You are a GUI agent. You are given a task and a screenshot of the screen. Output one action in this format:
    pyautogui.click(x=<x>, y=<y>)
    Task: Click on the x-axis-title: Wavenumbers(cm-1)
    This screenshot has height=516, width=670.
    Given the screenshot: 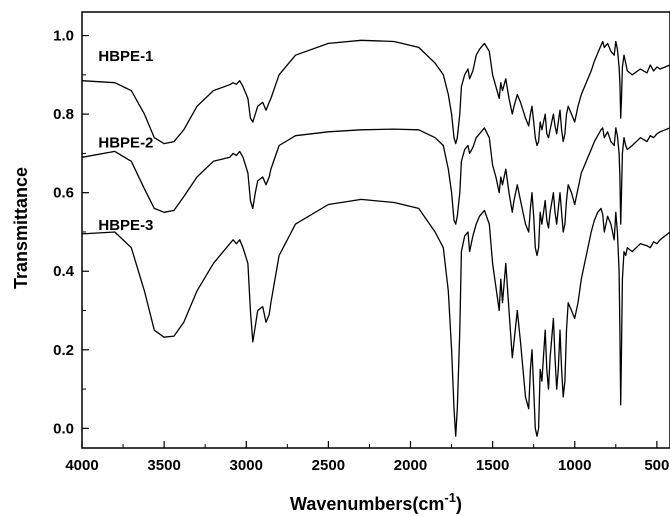 What is the action you would take?
    pyautogui.click(x=376, y=502)
    